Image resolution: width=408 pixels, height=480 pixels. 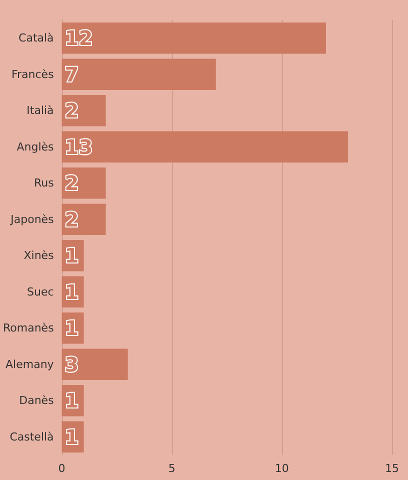 I want to click on y-tick-label: Alemany, so click(x=30, y=364).